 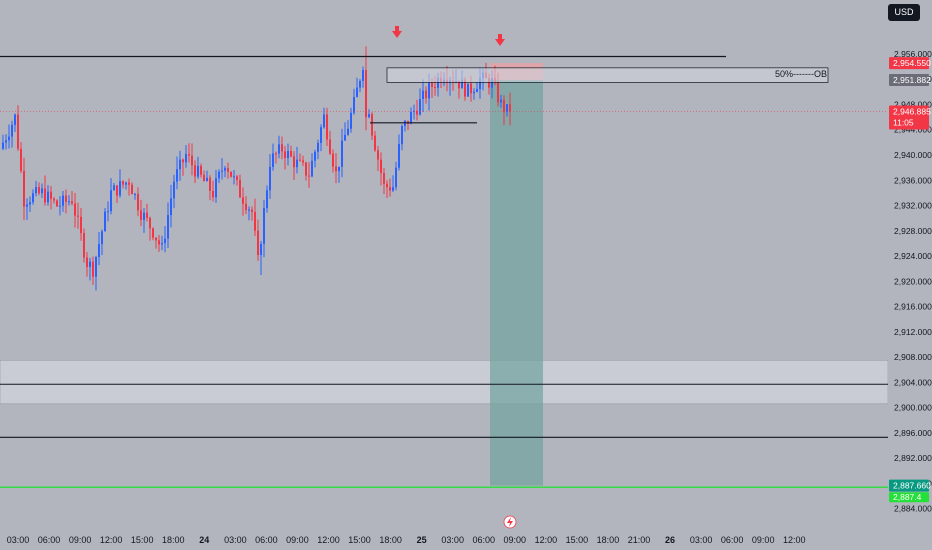 I want to click on entry-price-tag-text: 2,951.882, so click(x=912, y=80).